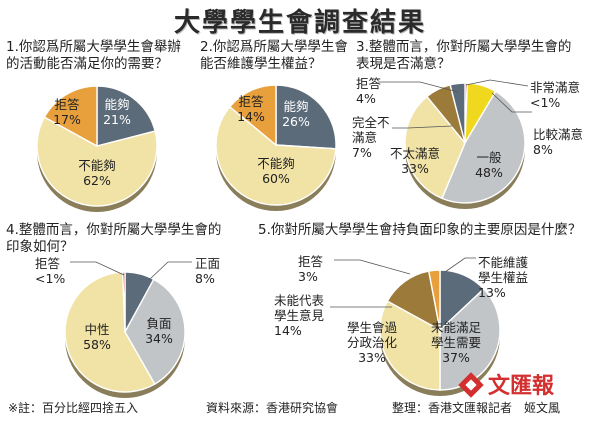  I want to click on pie-5-label-4: 未能代表學生意見 14%, so click(299, 315).